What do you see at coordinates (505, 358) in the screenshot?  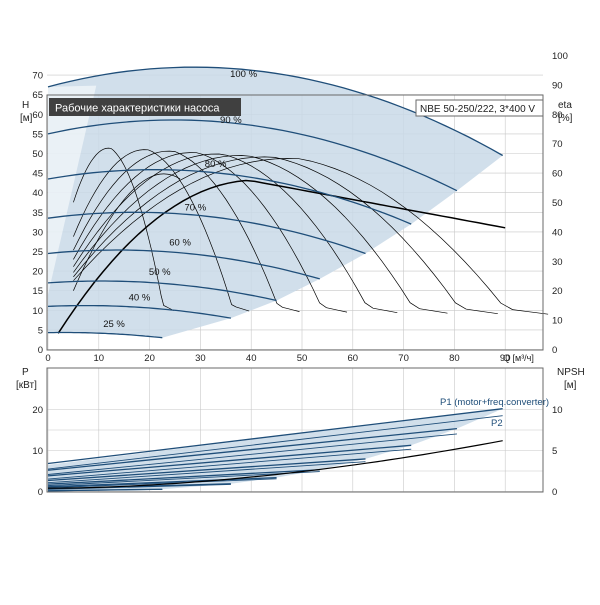 I see `x-tick-label: 90` at bounding box center [505, 358].